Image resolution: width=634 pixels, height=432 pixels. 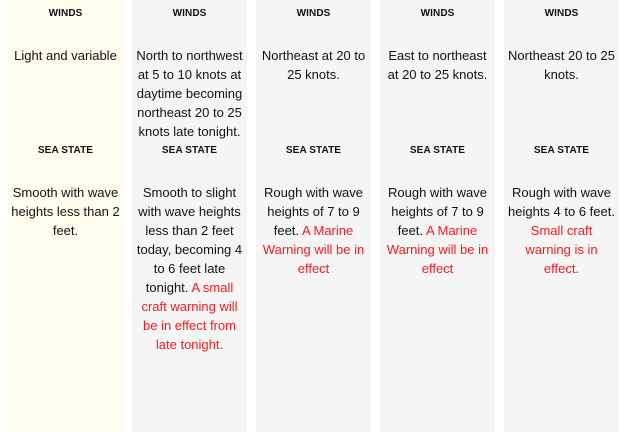 What do you see at coordinates (313, 65) in the screenshot?
I see `winds-text: Northeast at 20 to 25 knots.` at bounding box center [313, 65].